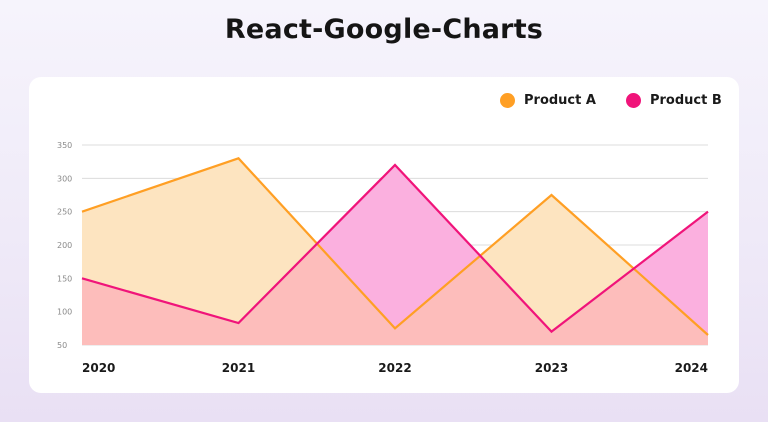 The height and width of the screenshot is (422, 768). What do you see at coordinates (384, 29) in the screenshot?
I see `page-title: React-Google-Charts` at bounding box center [384, 29].